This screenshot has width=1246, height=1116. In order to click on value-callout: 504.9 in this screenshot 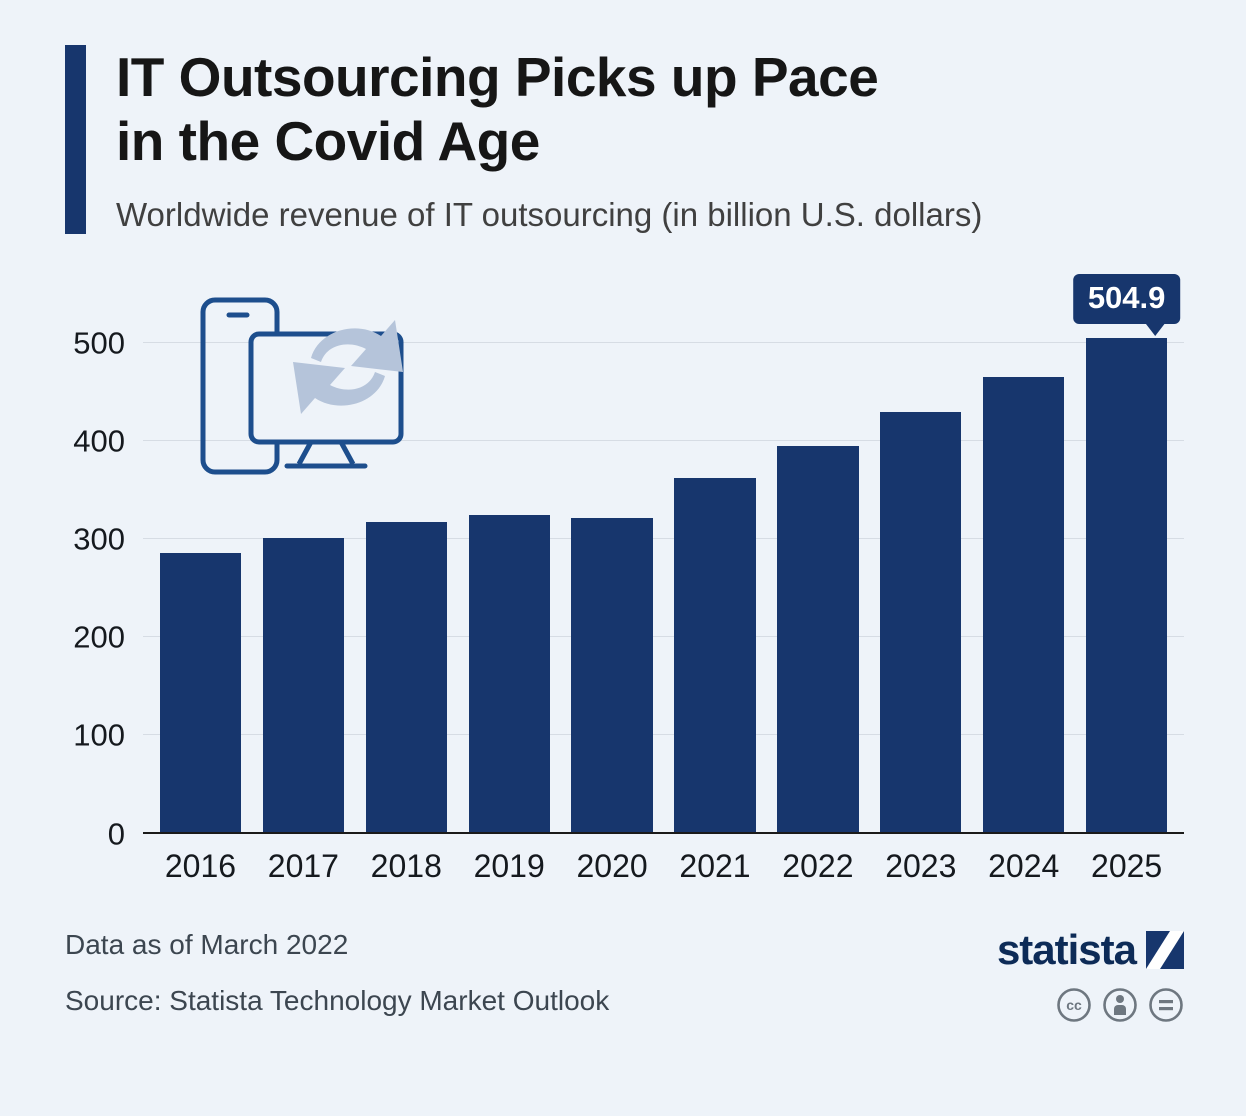, I will do `click(1126, 304)`.